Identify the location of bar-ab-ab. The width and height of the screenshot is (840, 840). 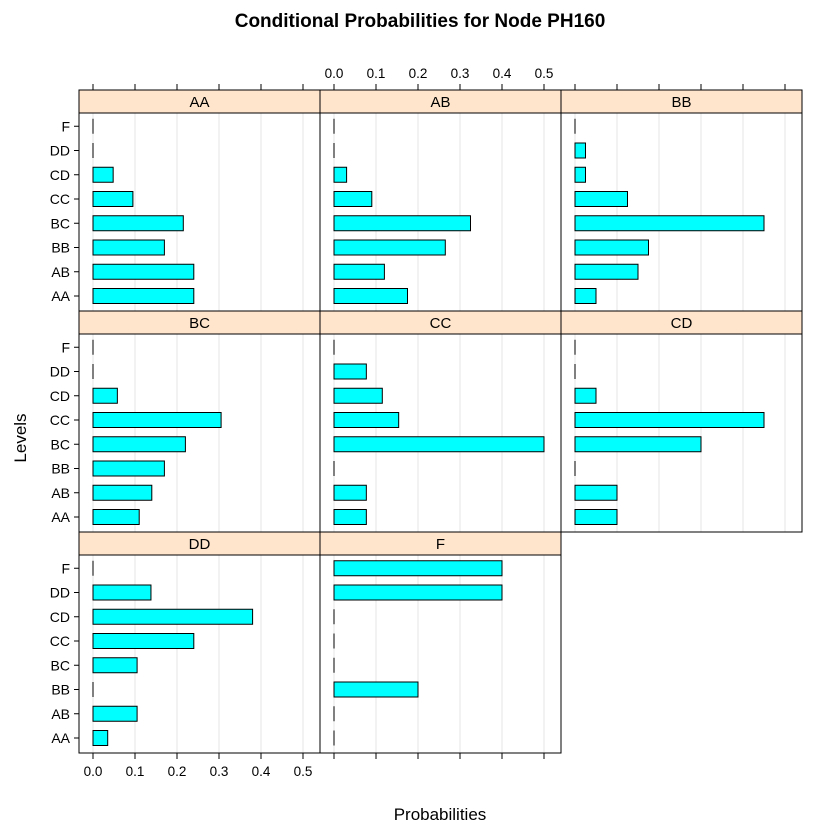
(359, 271).